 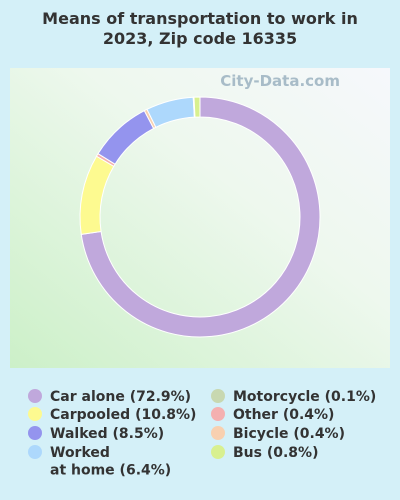 I want to click on legend-label: Worked at home (6.4%), so click(x=110, y=462).